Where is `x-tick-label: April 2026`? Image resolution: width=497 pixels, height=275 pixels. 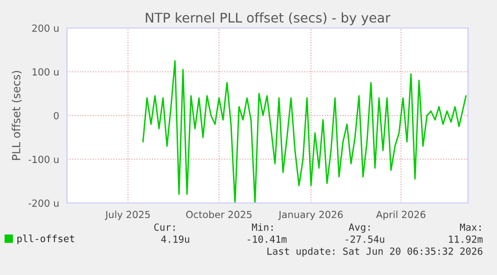 x-tick-label: April 2026 is located at coordinates (401, 215).